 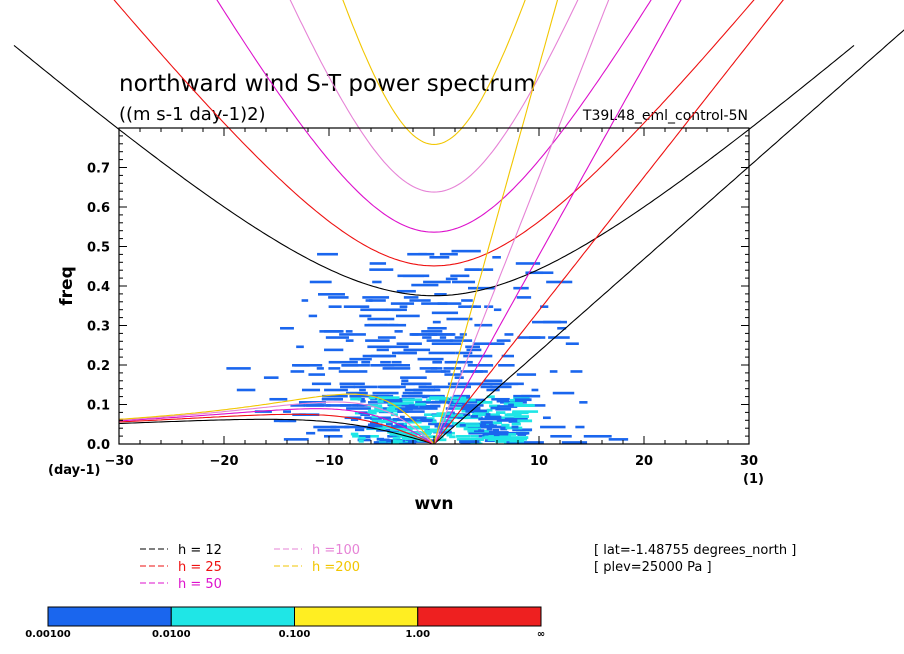 I want to click on x-tick-label: 10, so click(x=539, y=461).